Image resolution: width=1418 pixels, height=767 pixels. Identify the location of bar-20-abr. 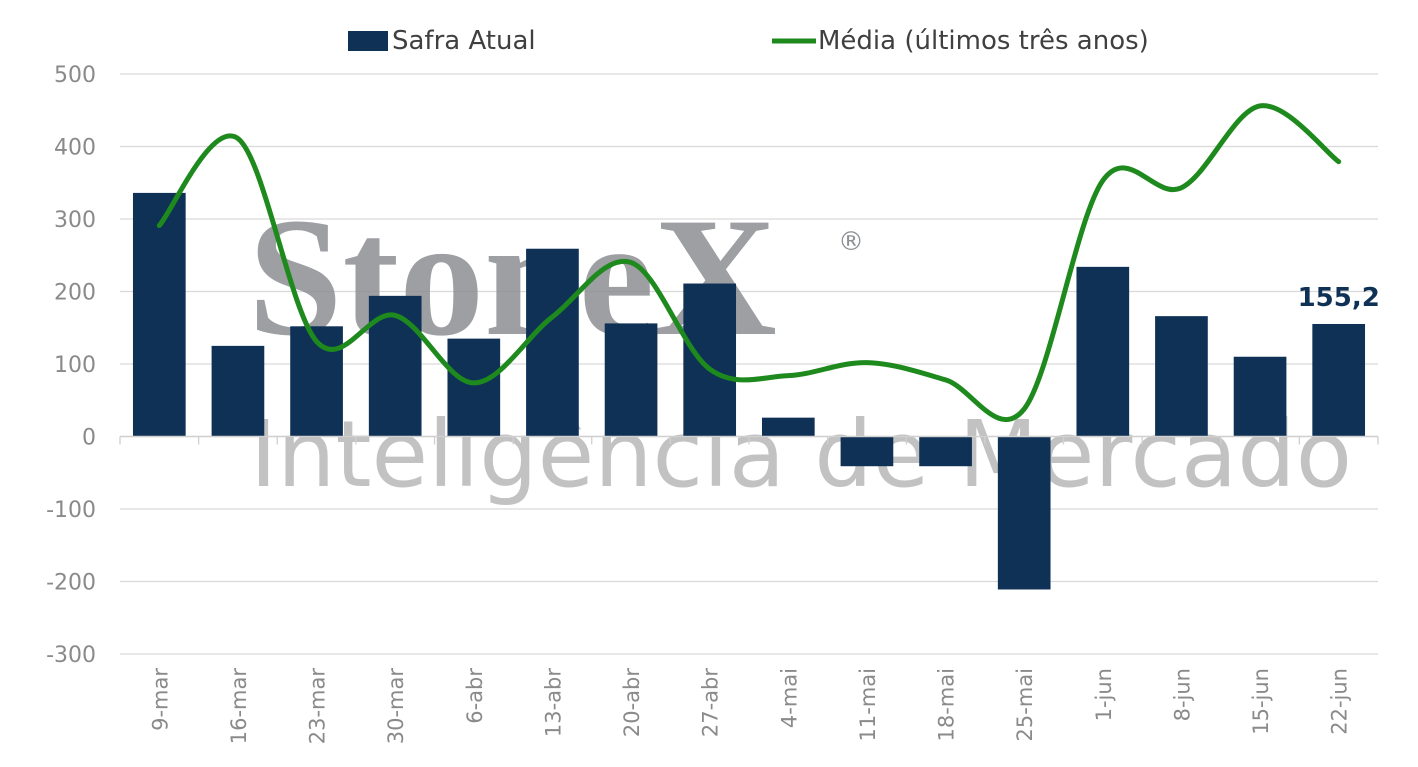
(631, 380).